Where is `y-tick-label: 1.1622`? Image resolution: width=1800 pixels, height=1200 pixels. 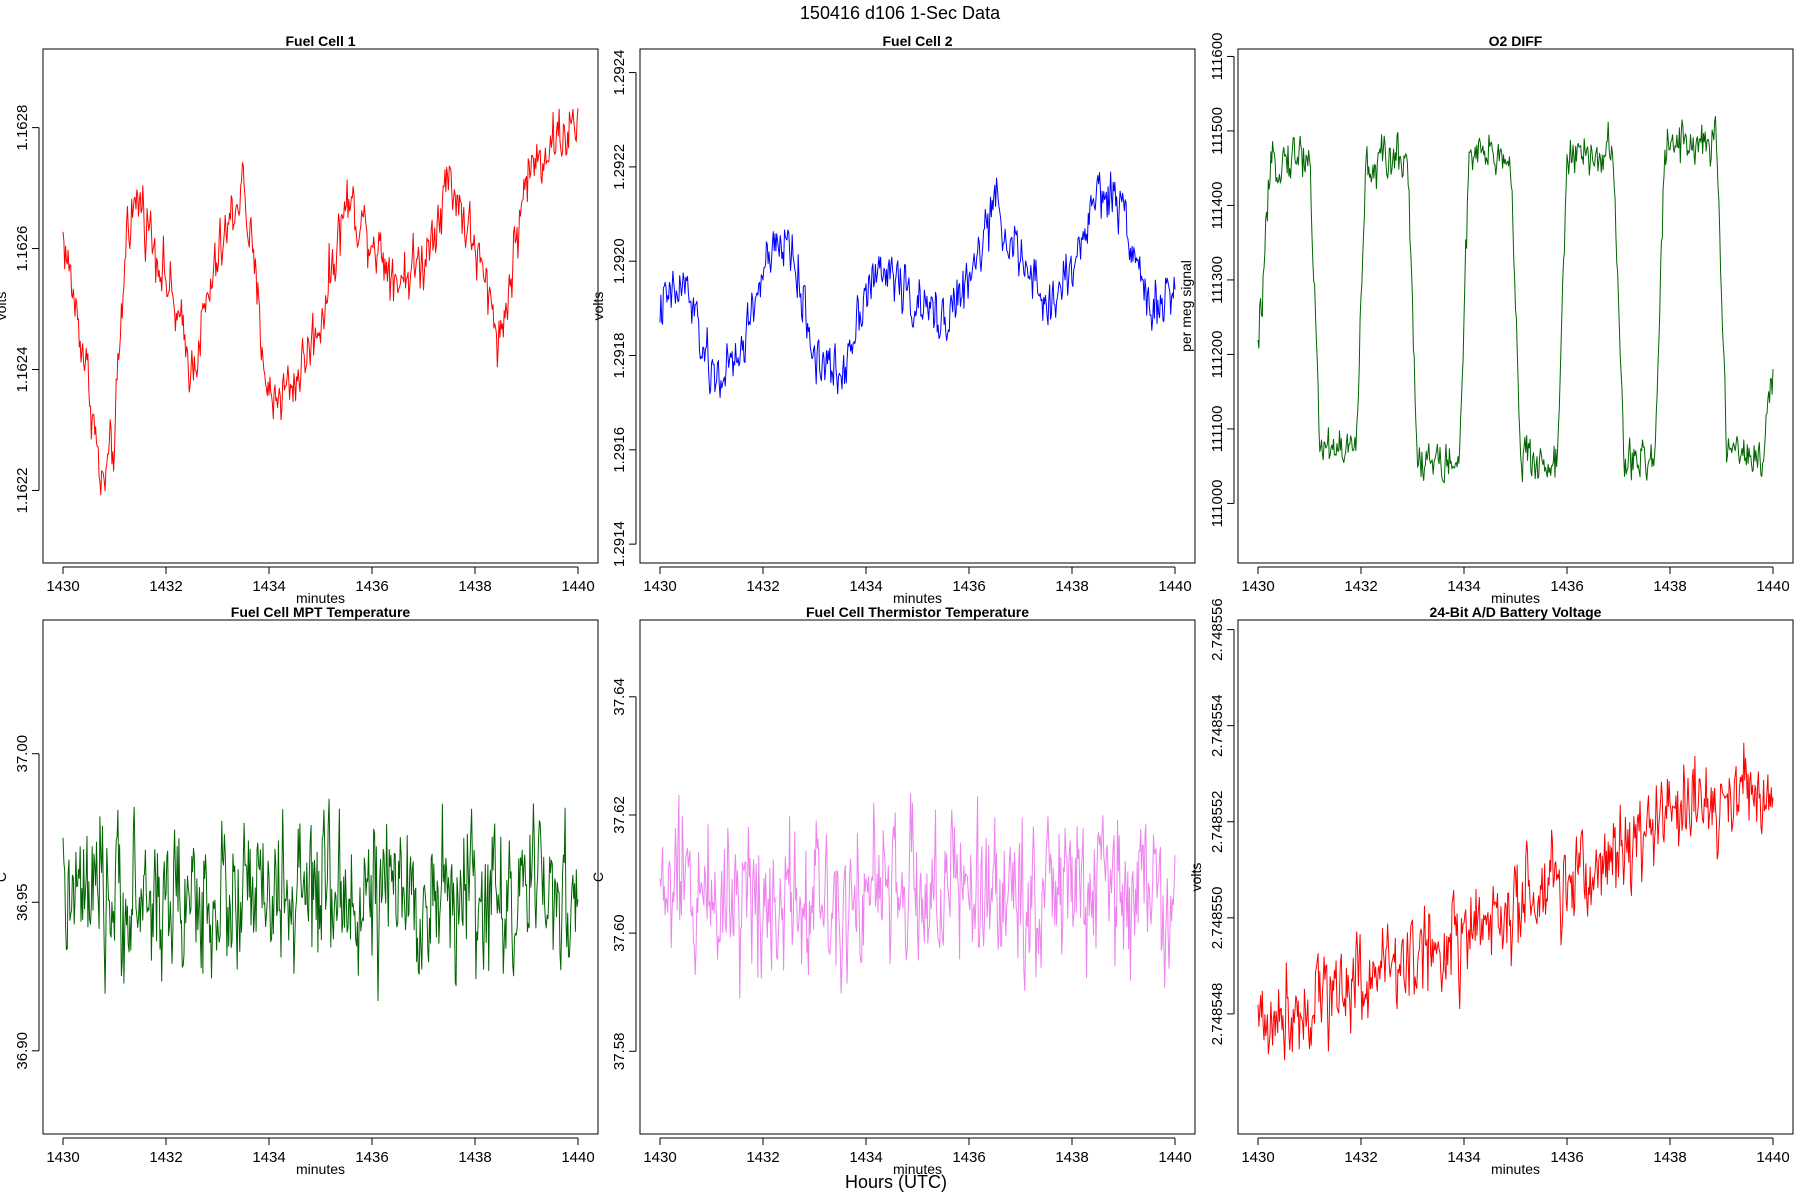
y-tick-label: 1.1622 is located at coordinates (22, 490).